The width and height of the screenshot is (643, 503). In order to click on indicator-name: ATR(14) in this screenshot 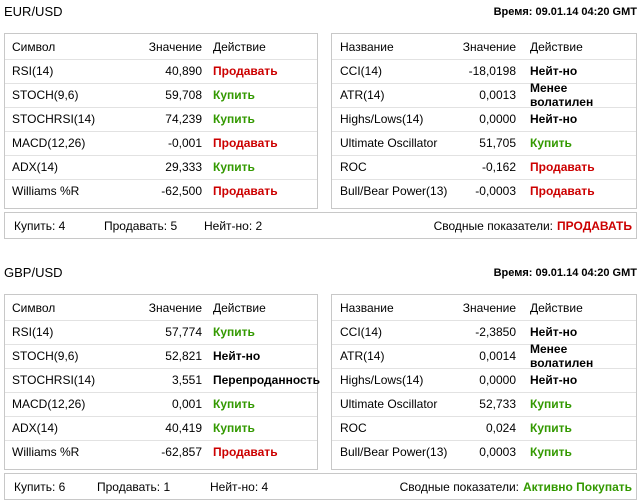, I will do `click(362, 95)`.